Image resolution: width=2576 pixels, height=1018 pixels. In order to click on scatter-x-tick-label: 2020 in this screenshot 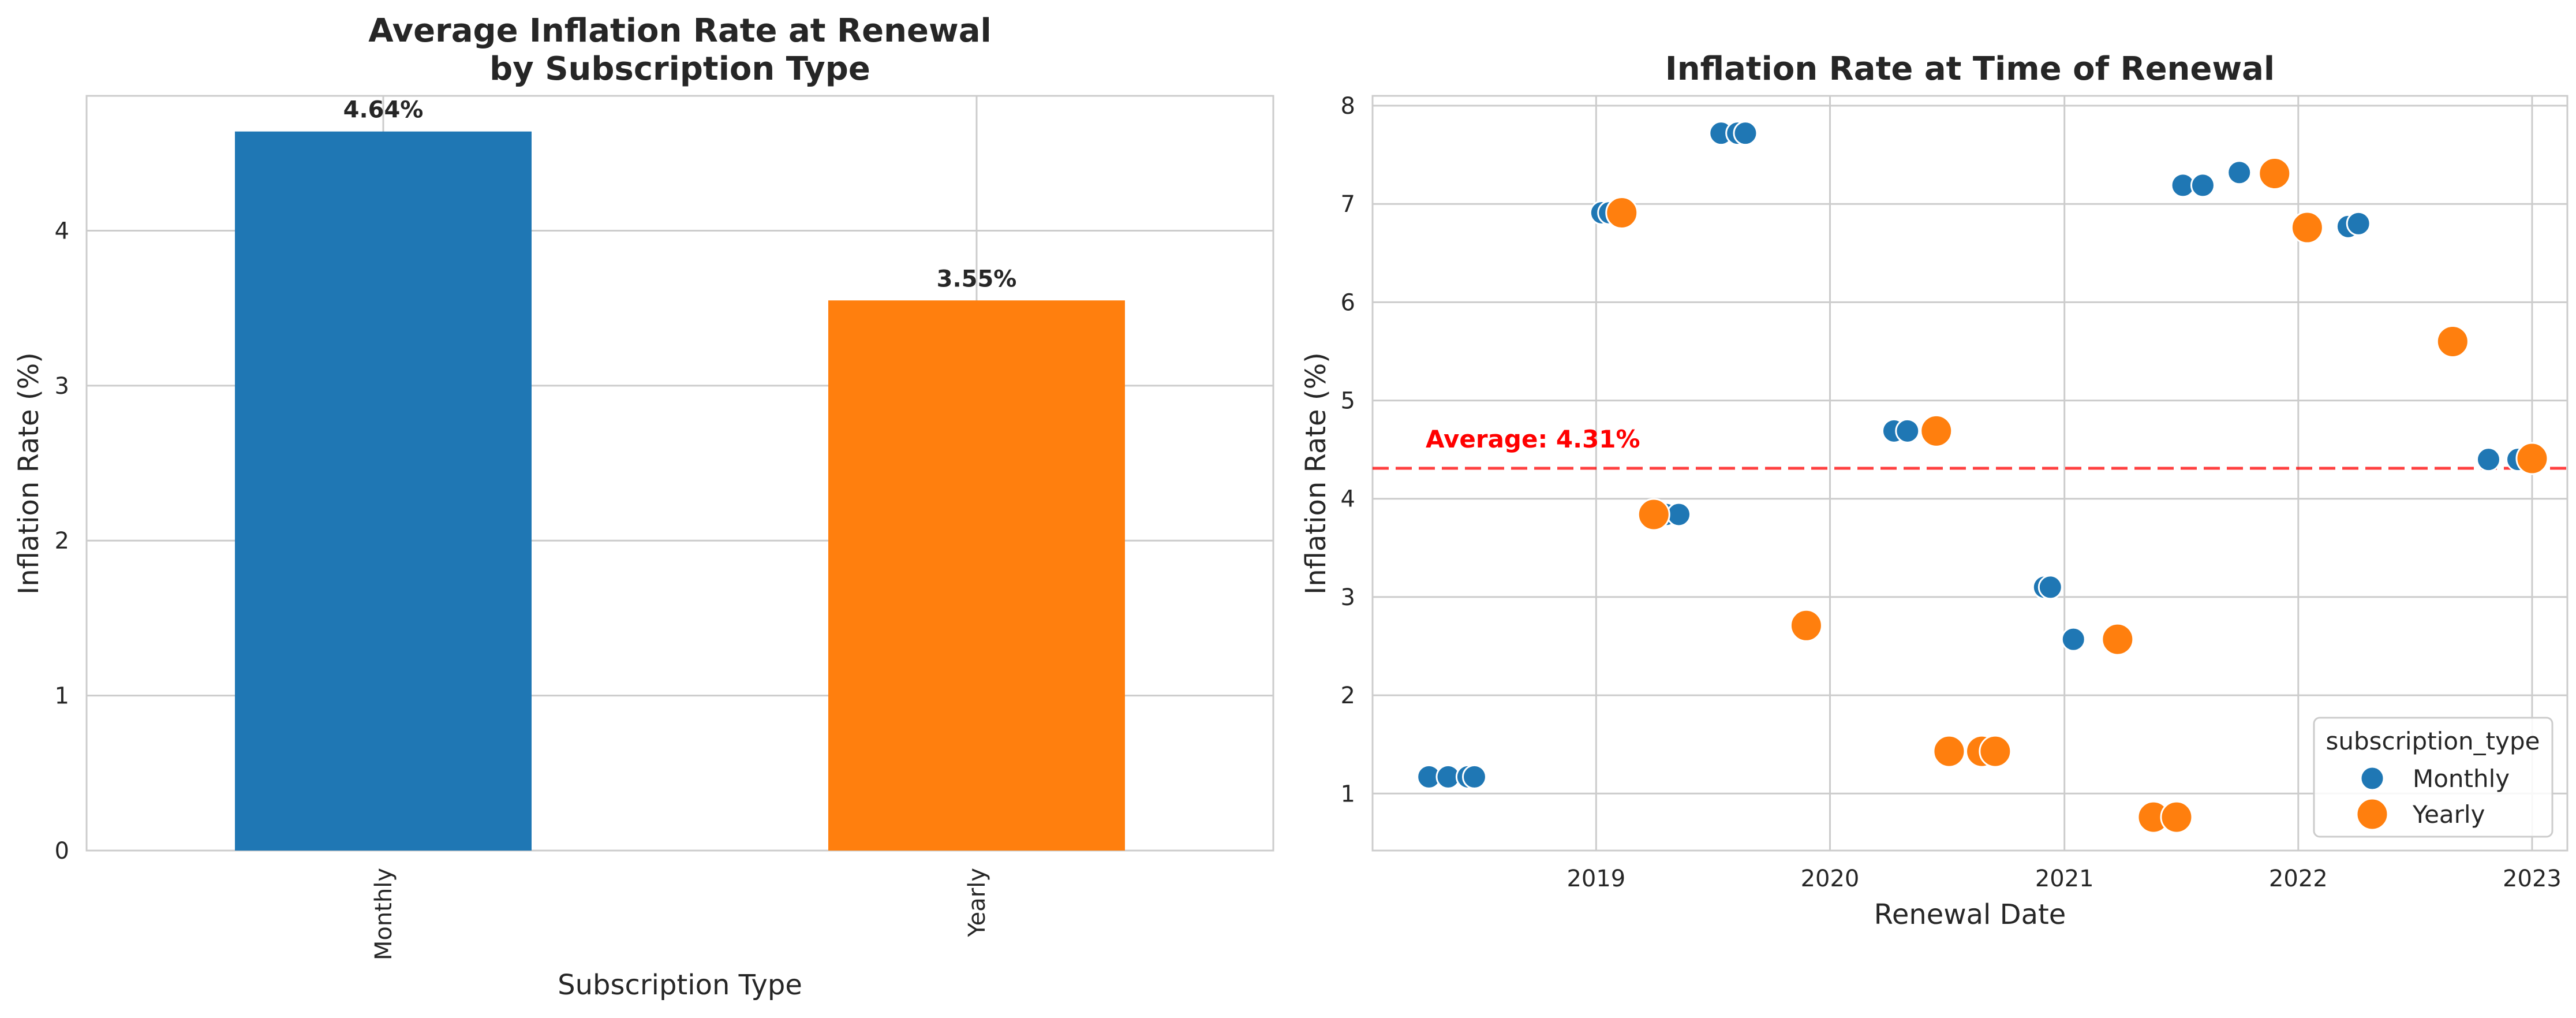, I will do `click(1830, 879)`.